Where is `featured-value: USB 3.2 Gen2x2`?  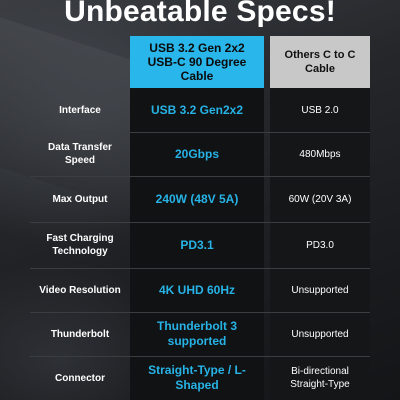
featured-value: USB 3.2 Gen2x2 is located at coordinates (197, 109).